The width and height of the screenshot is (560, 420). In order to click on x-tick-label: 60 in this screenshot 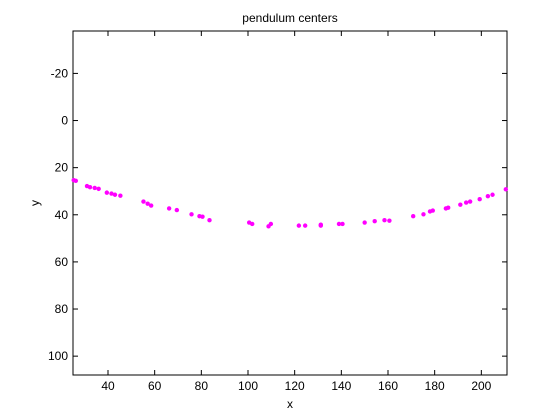, I will do `click(155, 386)`.